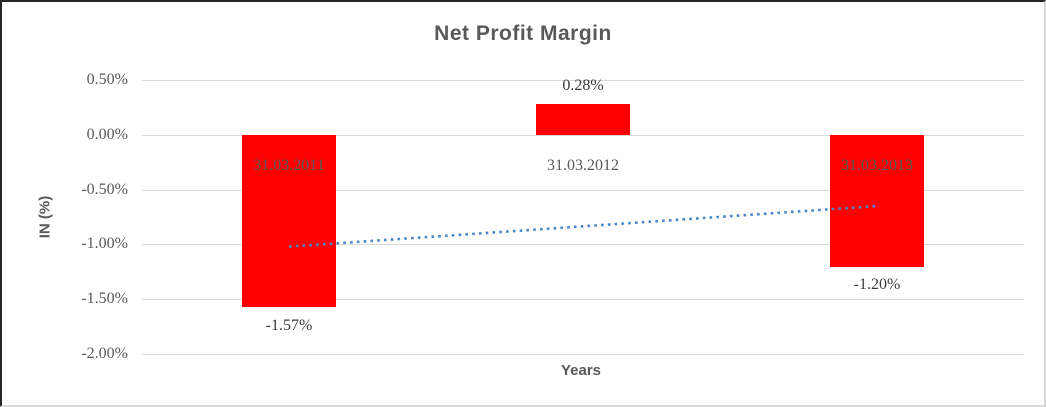 This screenshot has width=1046, height=407. Describe the element at coordinates (104, 243) in the screenshot. I see `y-tick-label: -1.00%` at that location.